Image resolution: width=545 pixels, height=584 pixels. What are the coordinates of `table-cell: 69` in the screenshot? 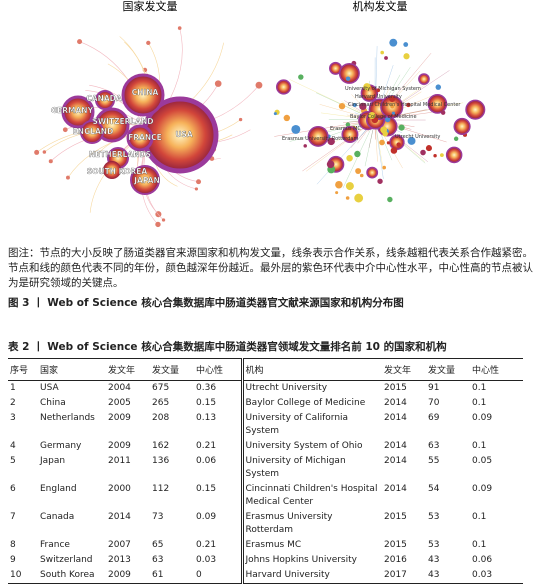 It's located at (448, 425).